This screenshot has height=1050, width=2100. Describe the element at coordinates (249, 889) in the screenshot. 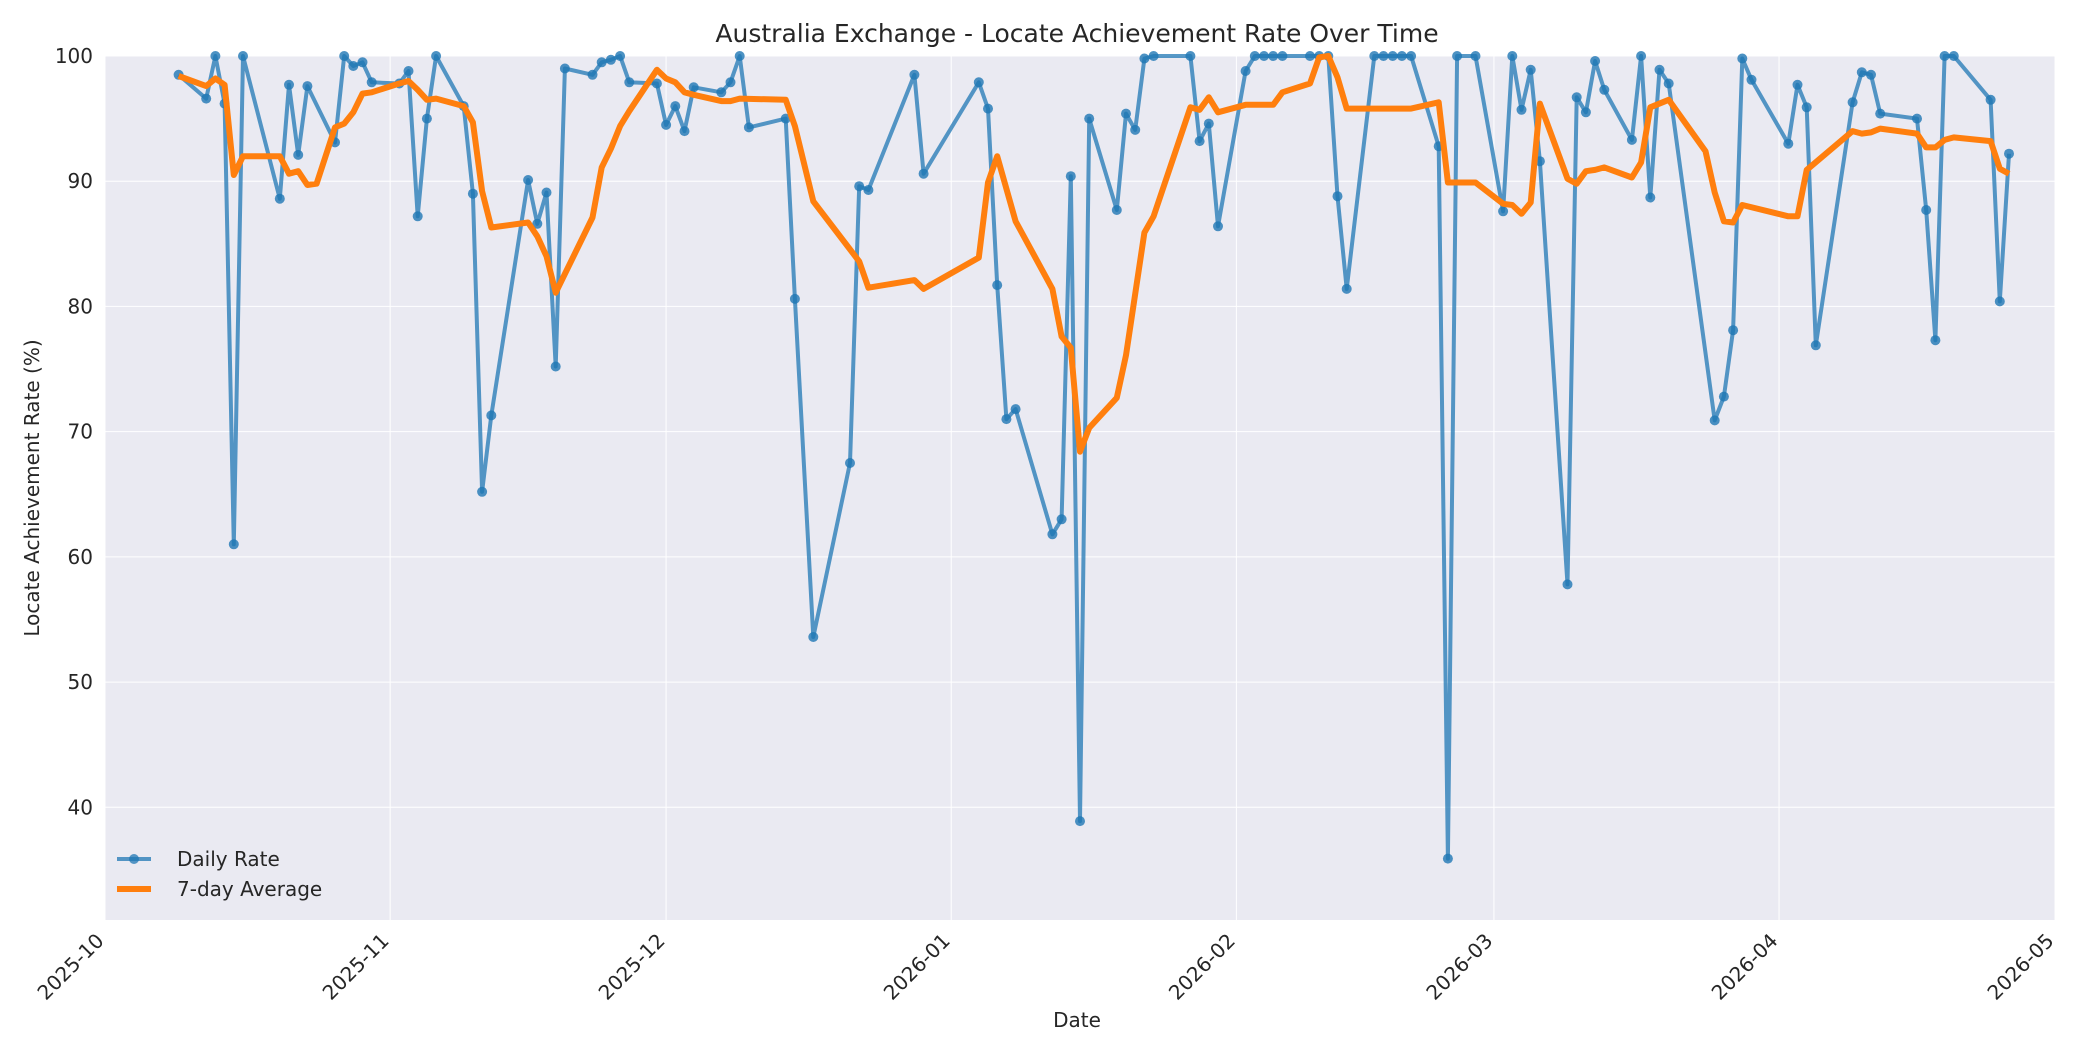

I see `legend-average-label: 7-day Average` at that location.